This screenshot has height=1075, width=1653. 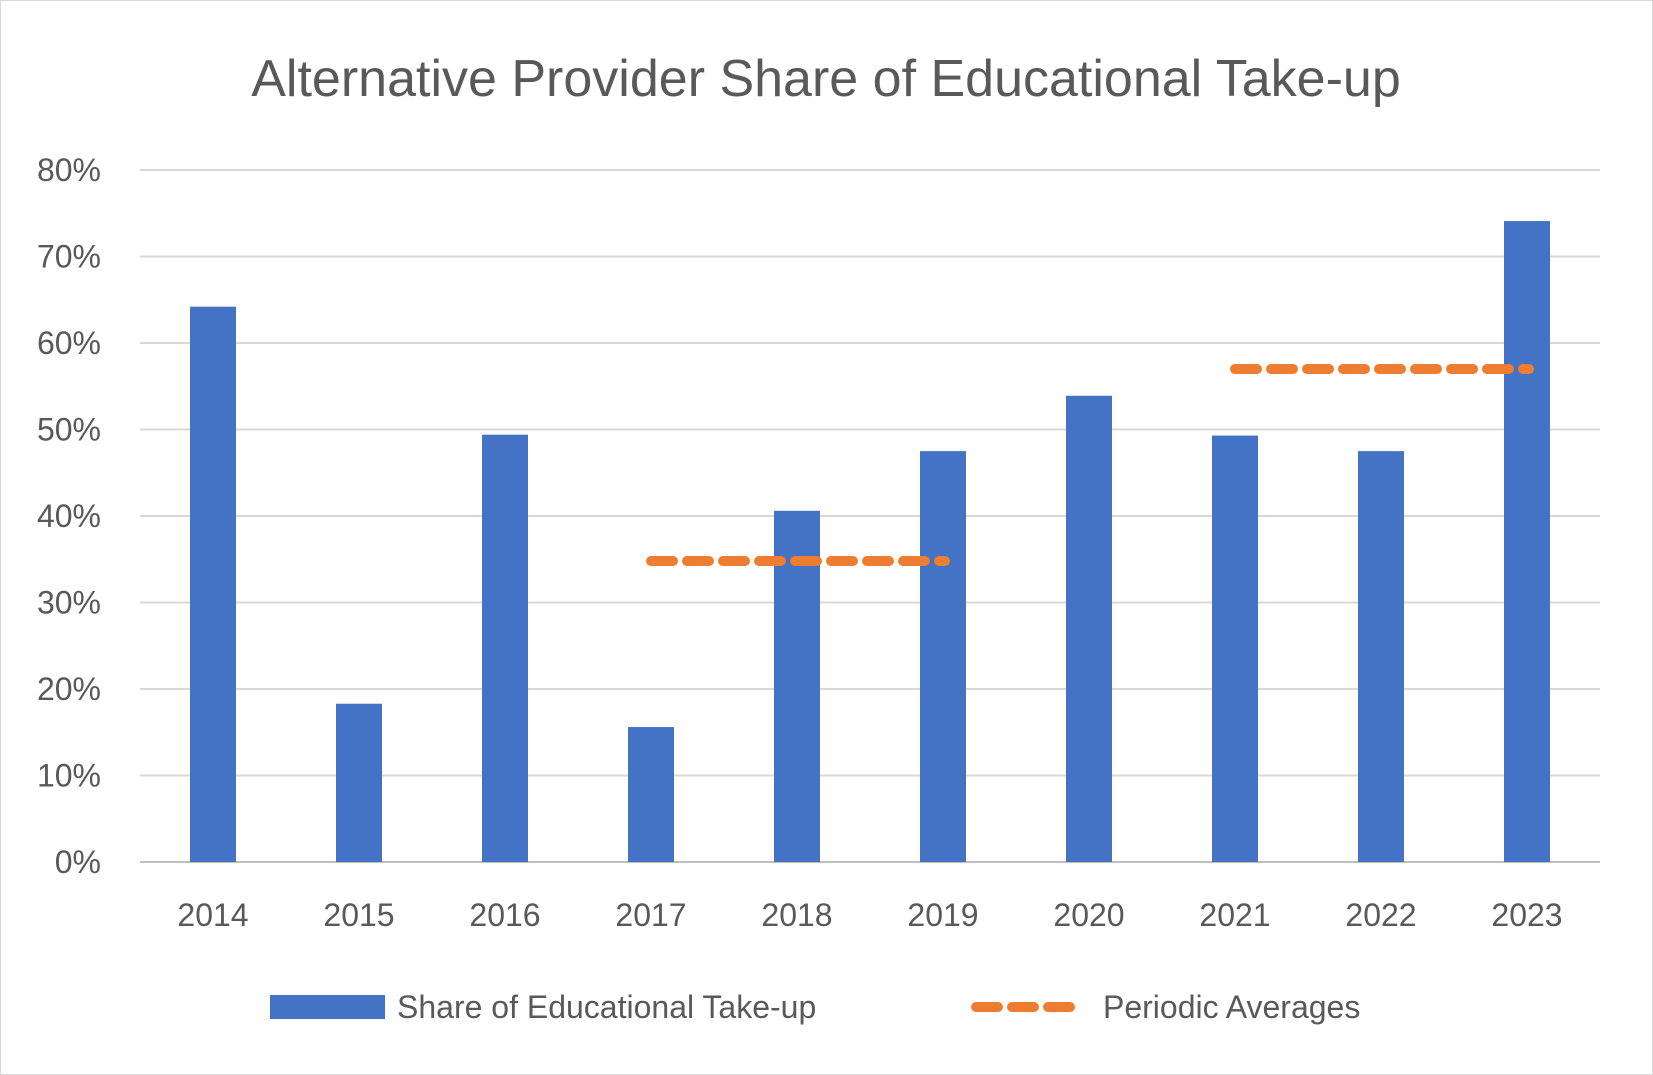 What do you see at coordinates (327, 1007) in the screenshot?
I see `legend-swatch-bars` at bounding box center [327, 1007].